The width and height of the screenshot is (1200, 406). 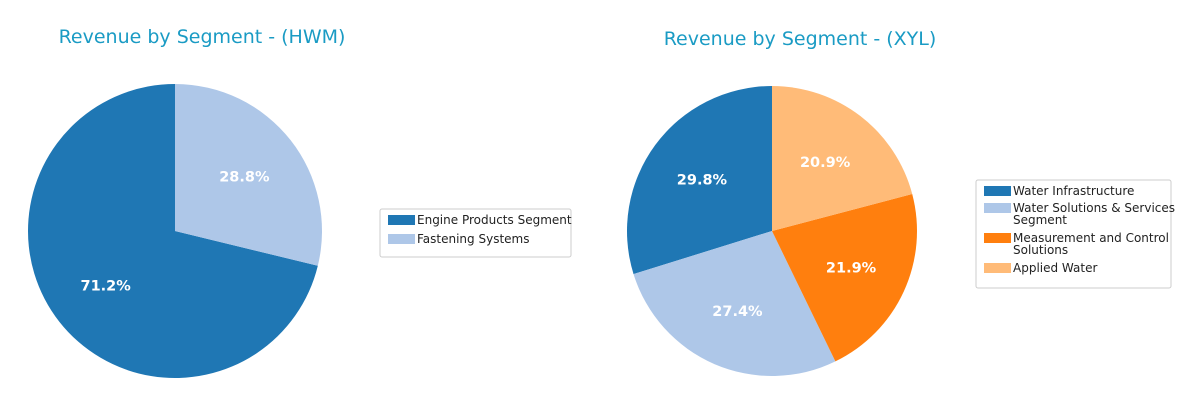 What do you see at coordinates (1073, 191) in the screenshot?
I see `legend-label-water-infrastructure: Water Infrastructure` at bounding box center [1073, 191].